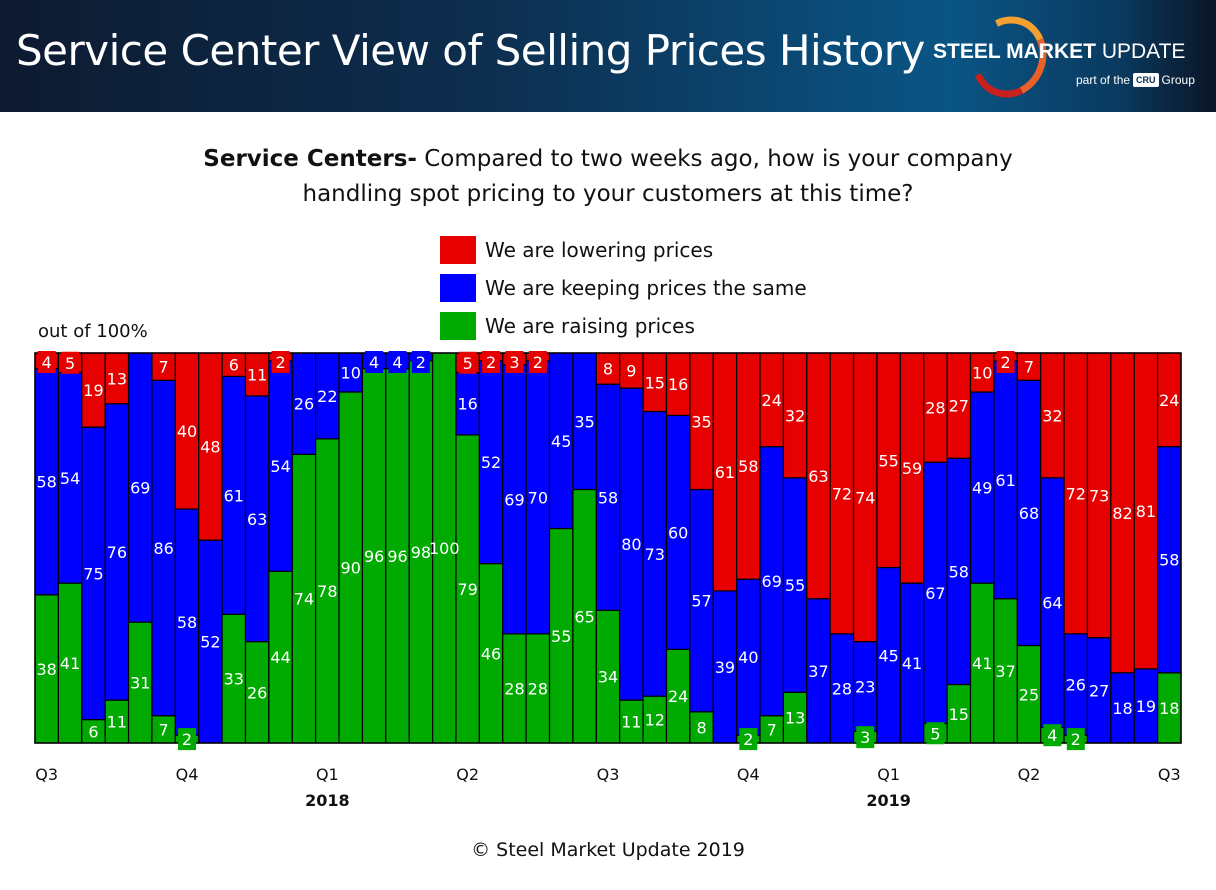 This screenshot has width=1216, height=890. Describe the element at coordinates (865, 686) in the screenshot. I see `data-label: 23` at that location.